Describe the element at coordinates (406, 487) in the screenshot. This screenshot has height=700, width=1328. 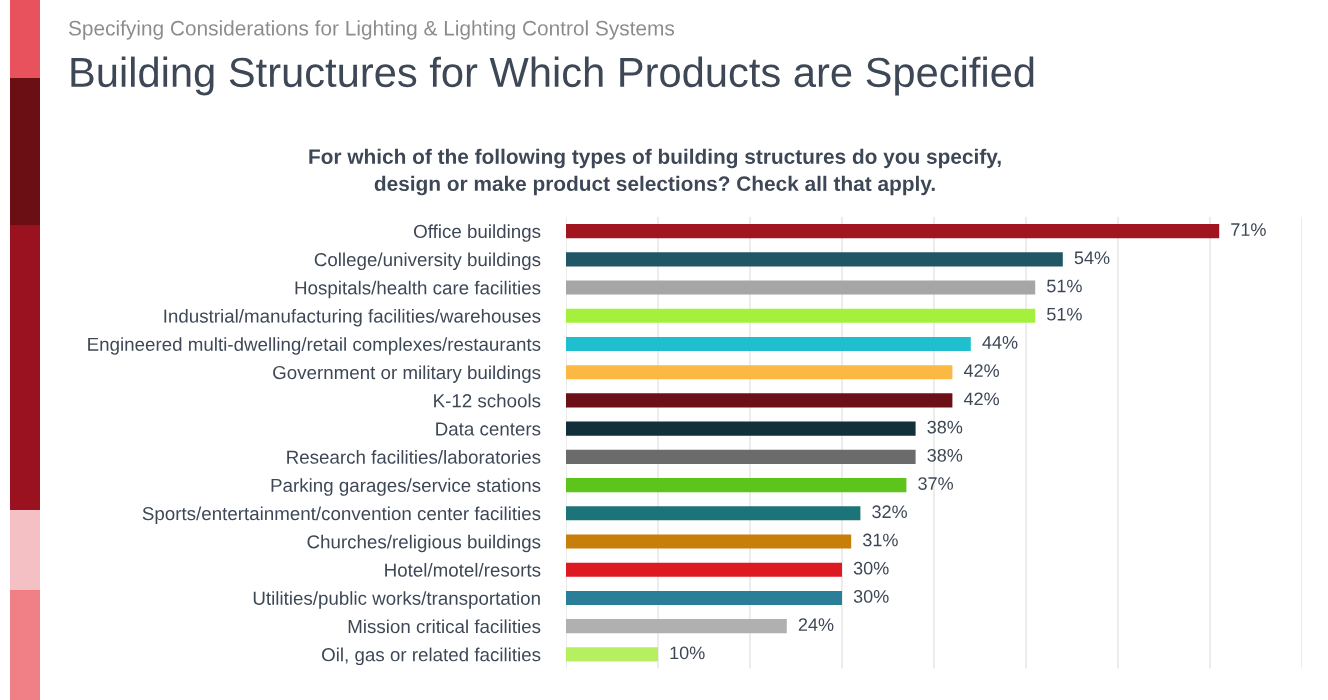
I see `y-tick-label: Parking garages/service stations` at that location.